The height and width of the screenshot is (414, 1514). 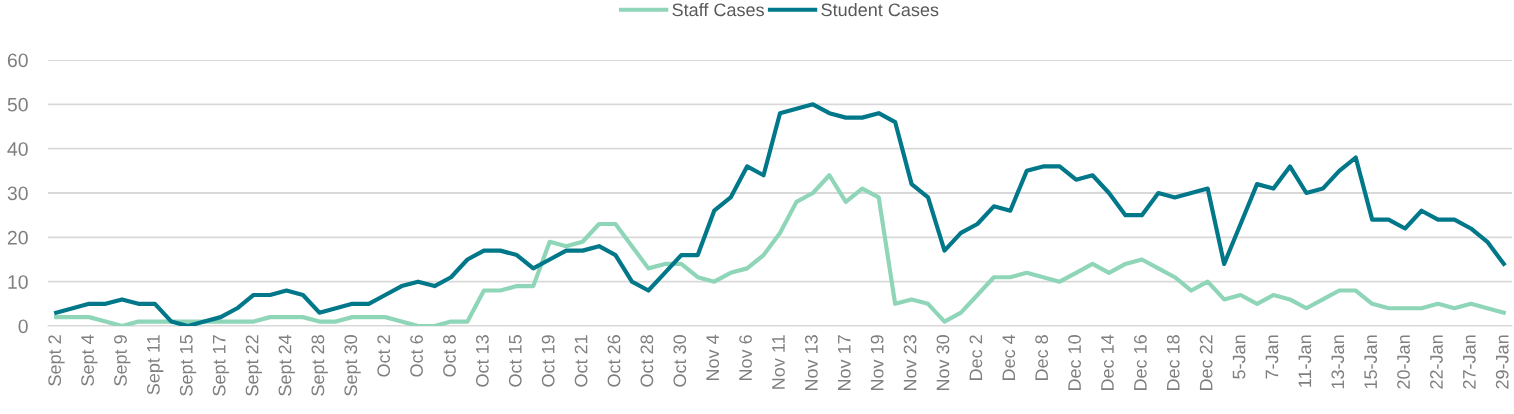 I want to click on x-tick-label: 11-Jan, so click(x=1305, y=361).